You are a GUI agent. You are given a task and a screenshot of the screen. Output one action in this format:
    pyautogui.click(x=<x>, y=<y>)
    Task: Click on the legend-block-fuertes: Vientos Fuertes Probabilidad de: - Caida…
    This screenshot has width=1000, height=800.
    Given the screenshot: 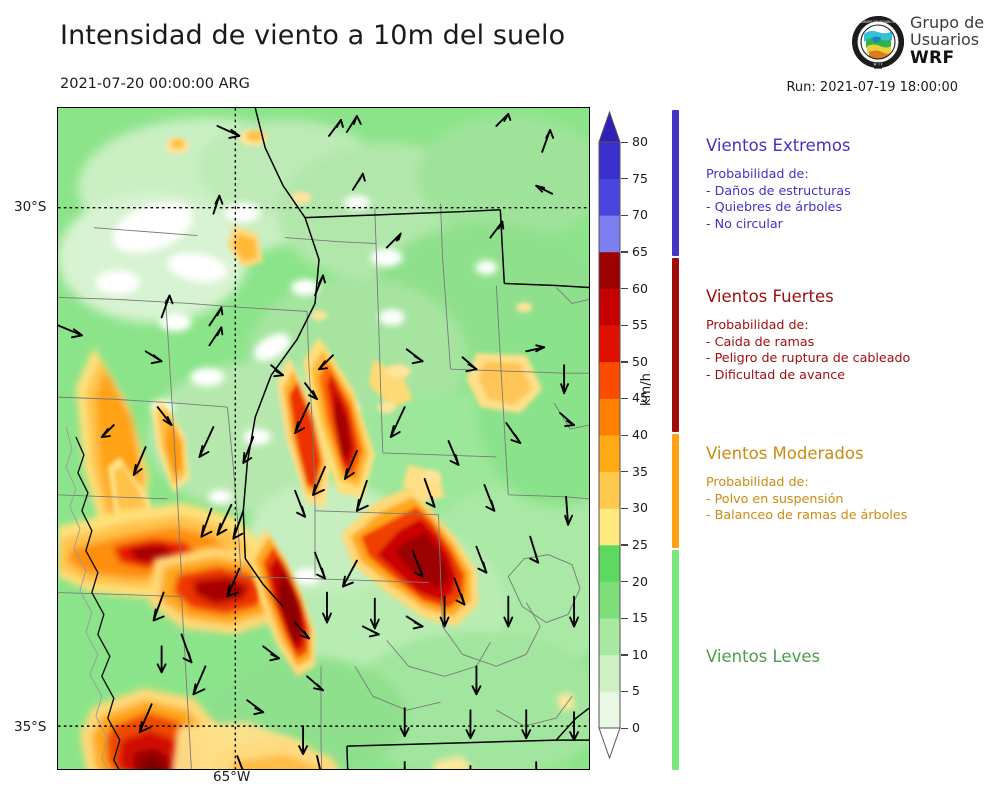 What is the action you would take?
    pyautogui.click(x=851, y=335)
    